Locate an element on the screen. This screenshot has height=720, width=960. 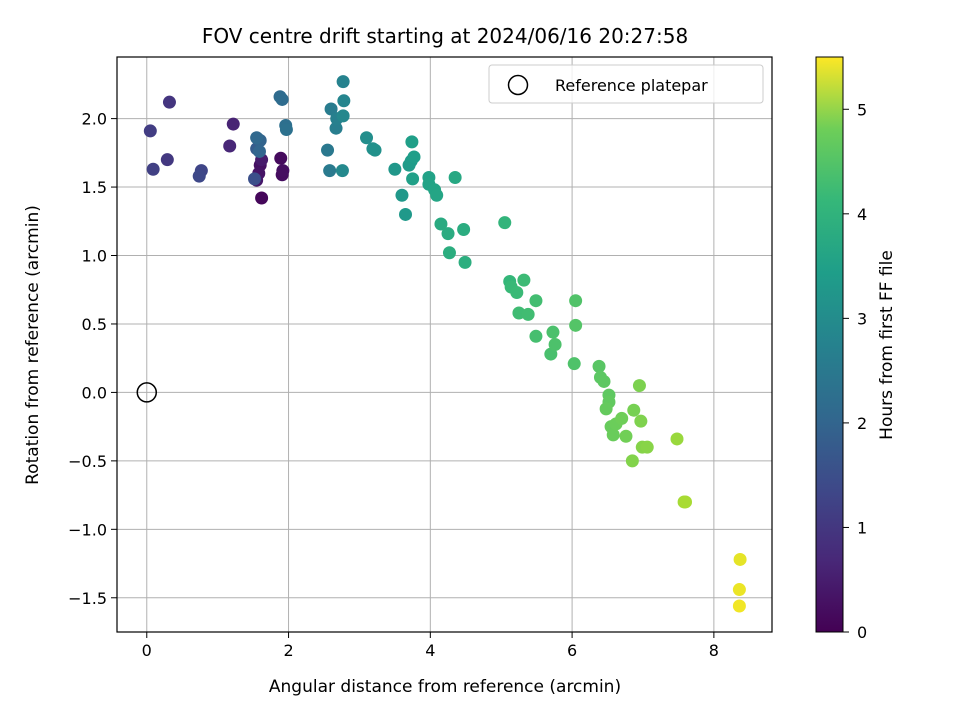
y-tick-label: 0.5 is located at coordinates (94, 324).